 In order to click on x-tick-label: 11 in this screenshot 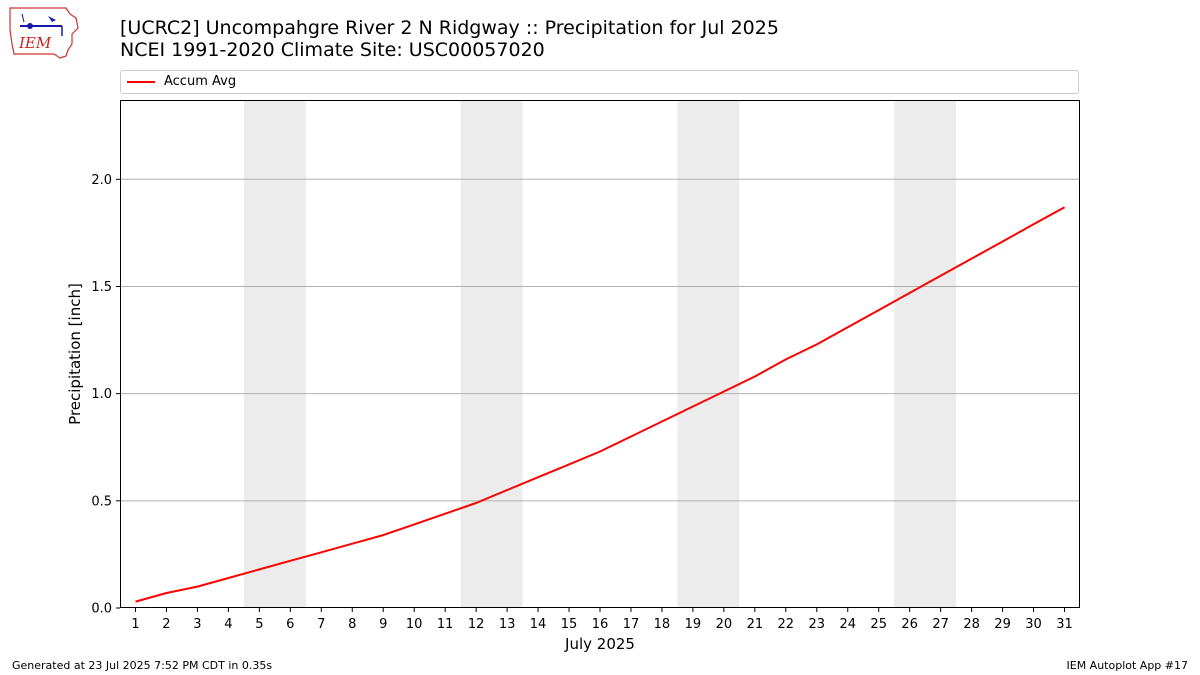, I will do `click(445, 624)`.